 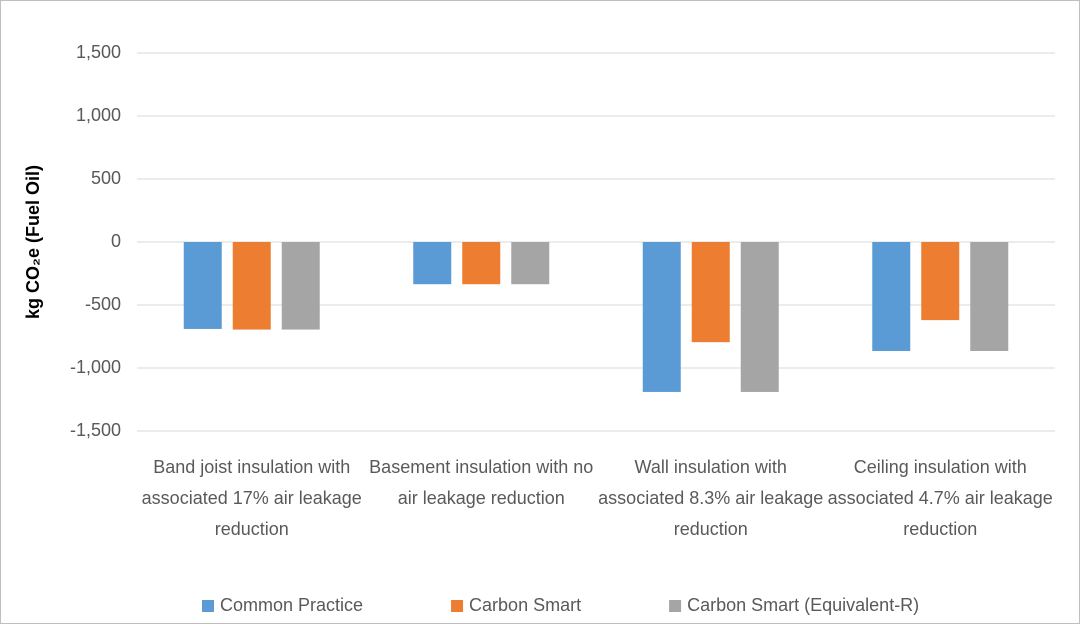 What do you see at coordinates (95, 430) in the screenshot?
I see `y-tick-label: -1,500` at bounding box center [95, 430].